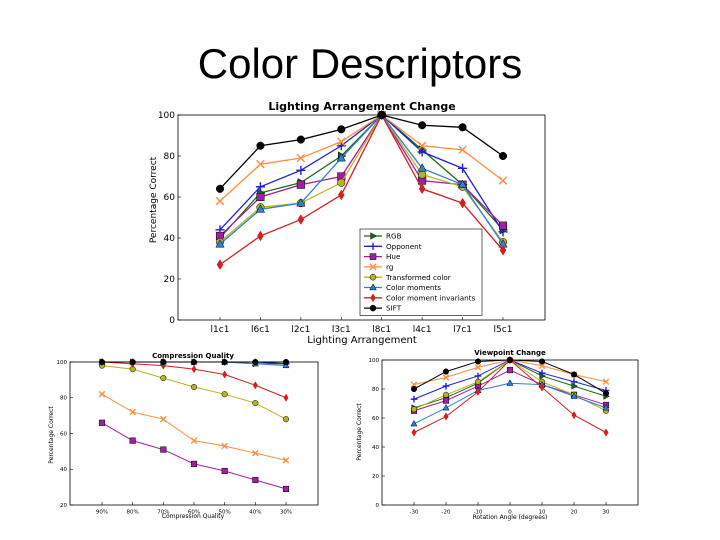 The width and height of the screenshot is (720, 540). What do you see at coordinates (446, 513) in the screenshot?
I see `x-tick-label: -20` at bounding box center [446, 513].